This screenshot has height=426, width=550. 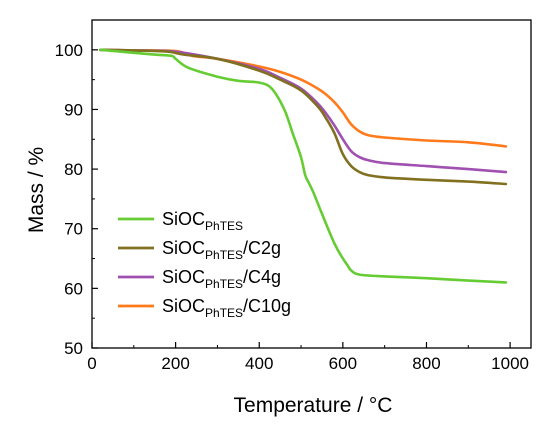 What do you see at coordinates (76, 199) in the screenshot?
I see `y-axis-ticks: 50 60 70 80 90 100` at bounding box center [76, 199].